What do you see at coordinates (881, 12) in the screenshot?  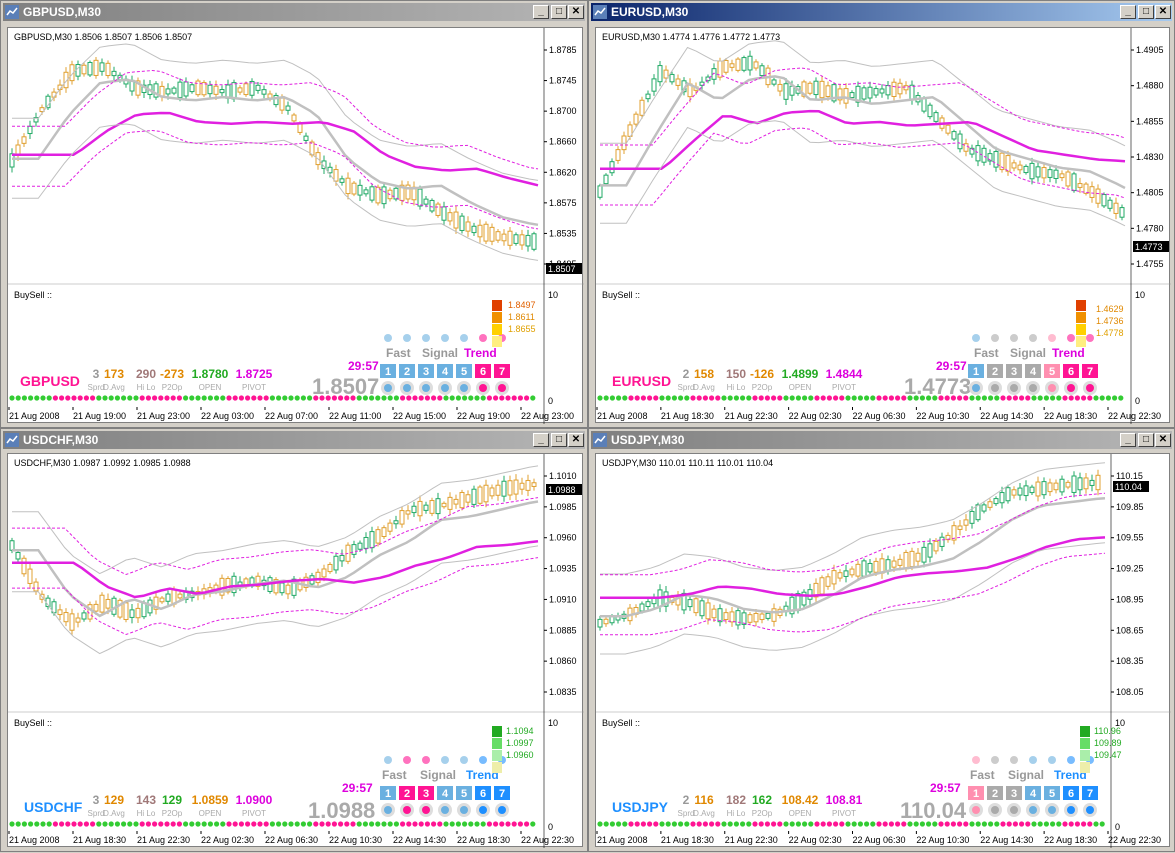 I see `title-bar: EURUSD,M30 _ □ ✕` at bounding box center [881, 12].